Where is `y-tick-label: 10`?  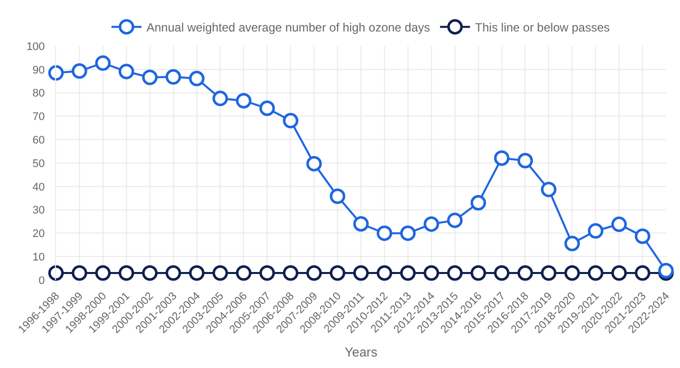 y-tick-label: 10 is located at coordinates (38, 257).